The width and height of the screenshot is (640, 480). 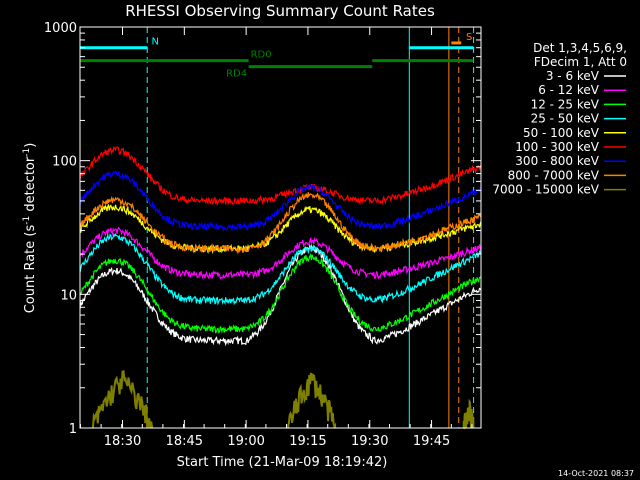 I want to click on flag-label: N, so click(x=155, y=42).